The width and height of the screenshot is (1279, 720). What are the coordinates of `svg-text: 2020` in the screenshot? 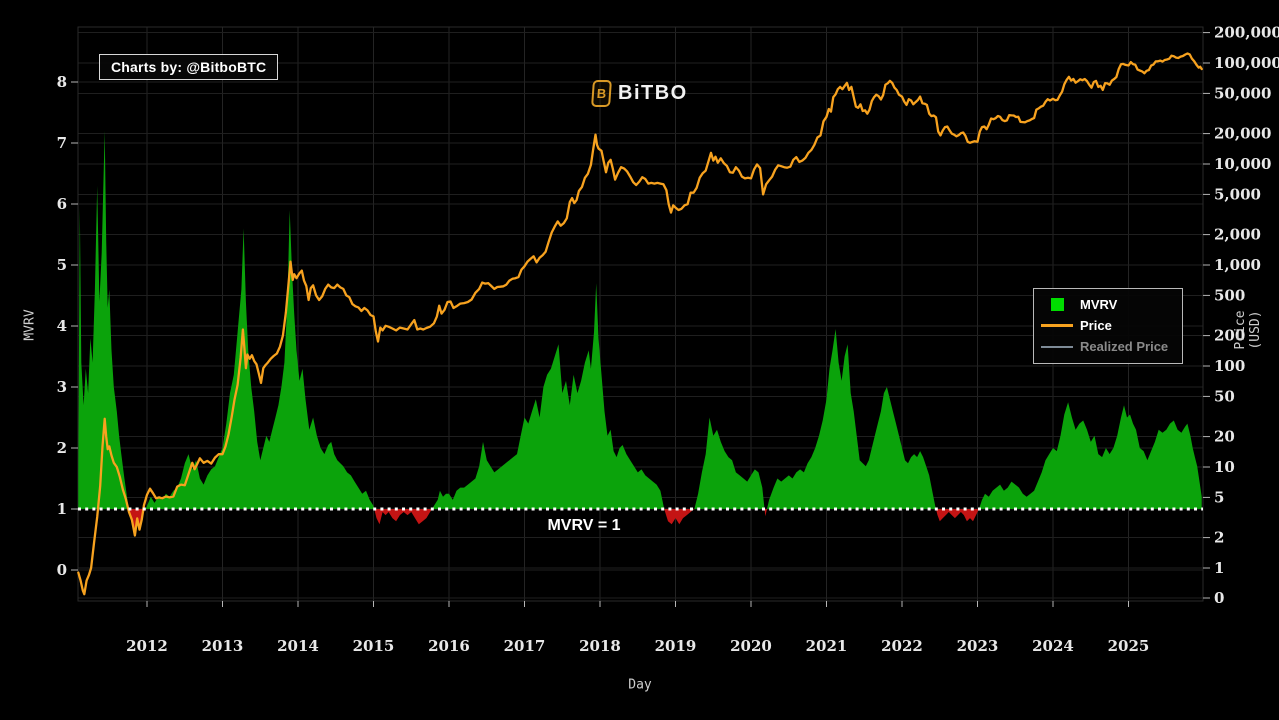 It's located at (751, 646).